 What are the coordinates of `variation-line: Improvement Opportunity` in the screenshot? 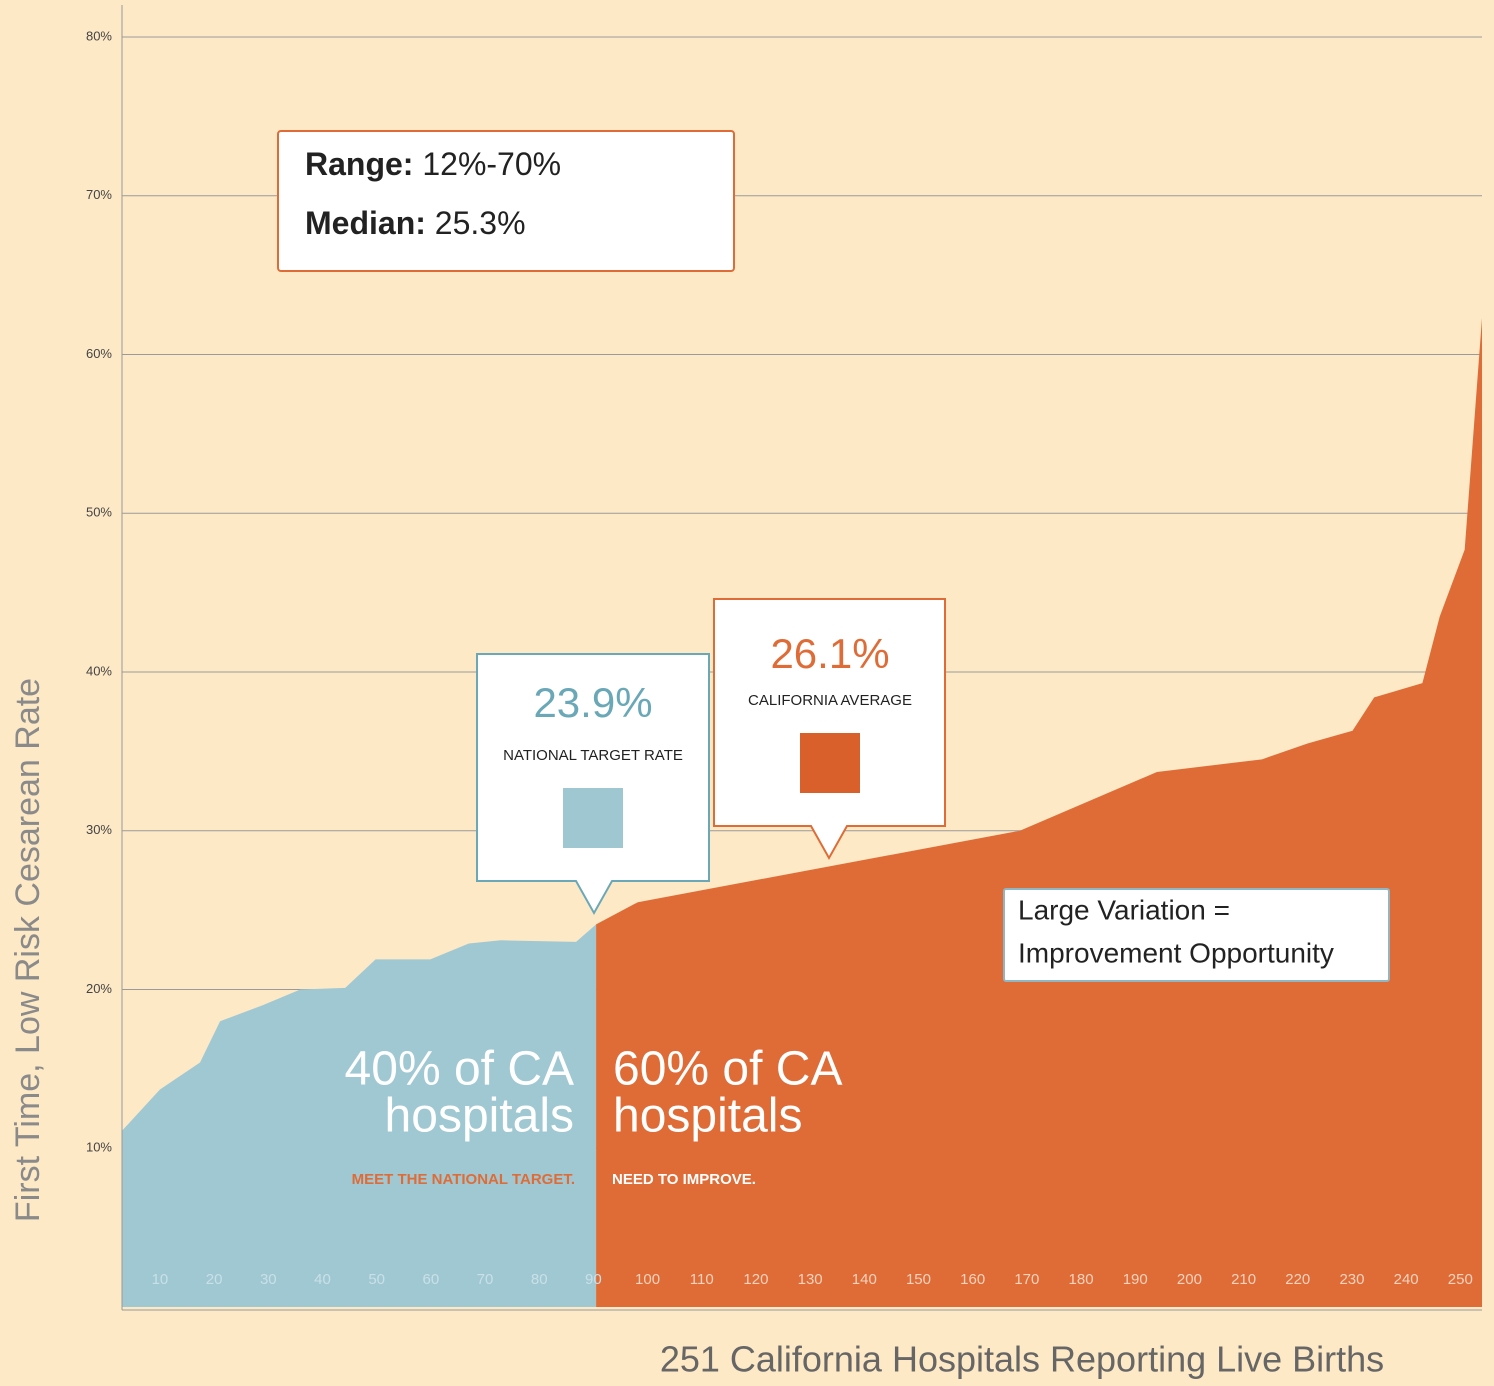 It's located at (1176, 952).